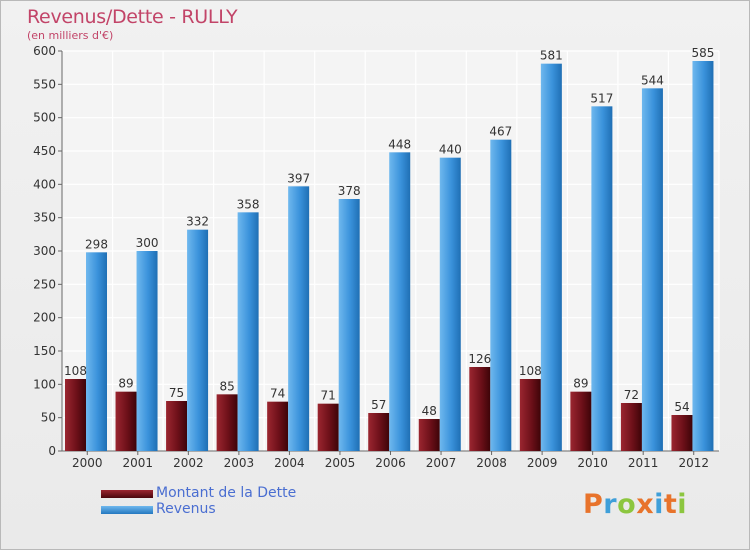 Image resolution: width=750 pixels, height=550 pixels. Describe the element at coordinates (349, 191) in the screenshot. I see `label-revenus: 378` at that location.